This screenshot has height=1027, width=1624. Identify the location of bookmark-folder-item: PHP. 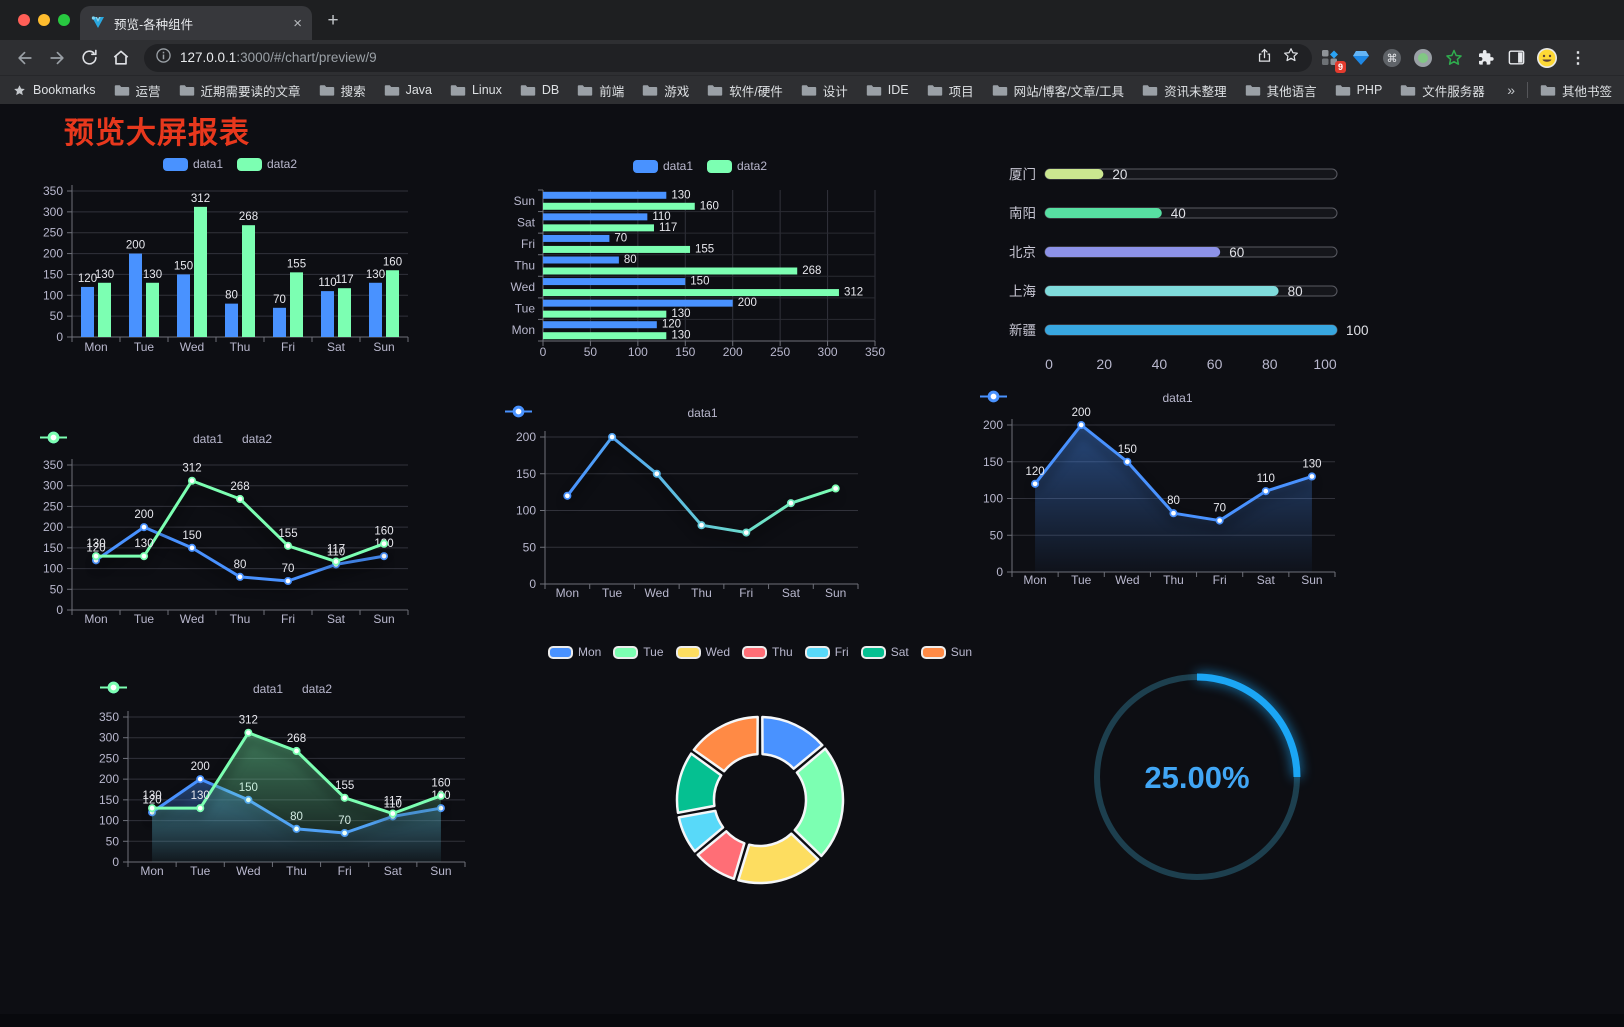
(1358, 90).